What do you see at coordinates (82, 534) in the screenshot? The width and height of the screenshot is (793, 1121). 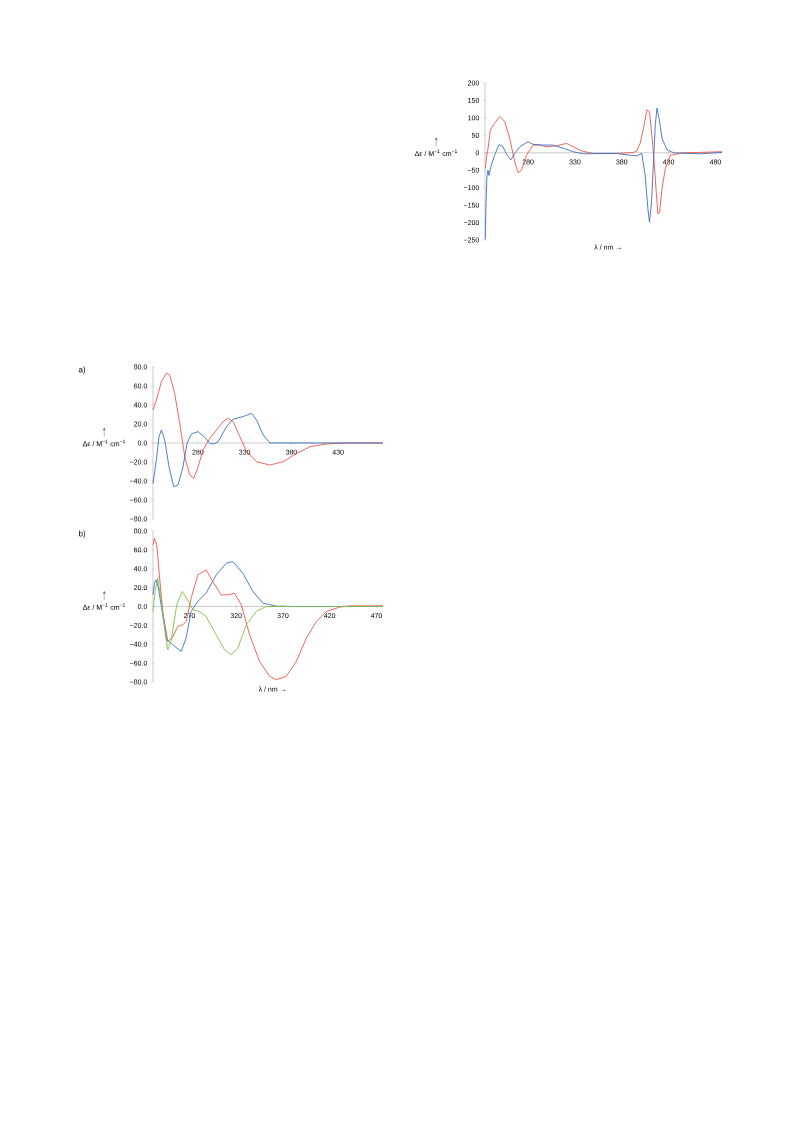 I see `text: b)` at bounding box center [82, 534].